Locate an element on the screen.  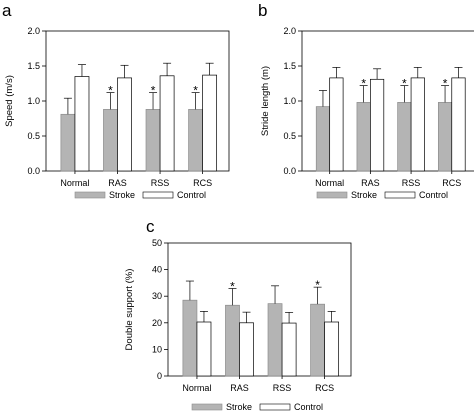
y-axis-title: Double support (%) is located at coordinates (129, 310).